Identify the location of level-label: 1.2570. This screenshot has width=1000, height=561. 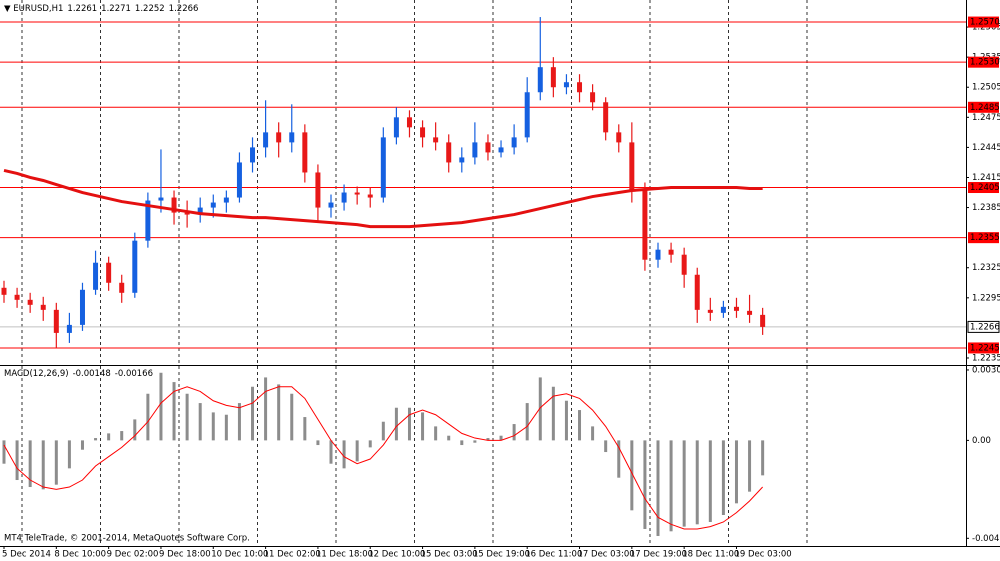
(985, 23).